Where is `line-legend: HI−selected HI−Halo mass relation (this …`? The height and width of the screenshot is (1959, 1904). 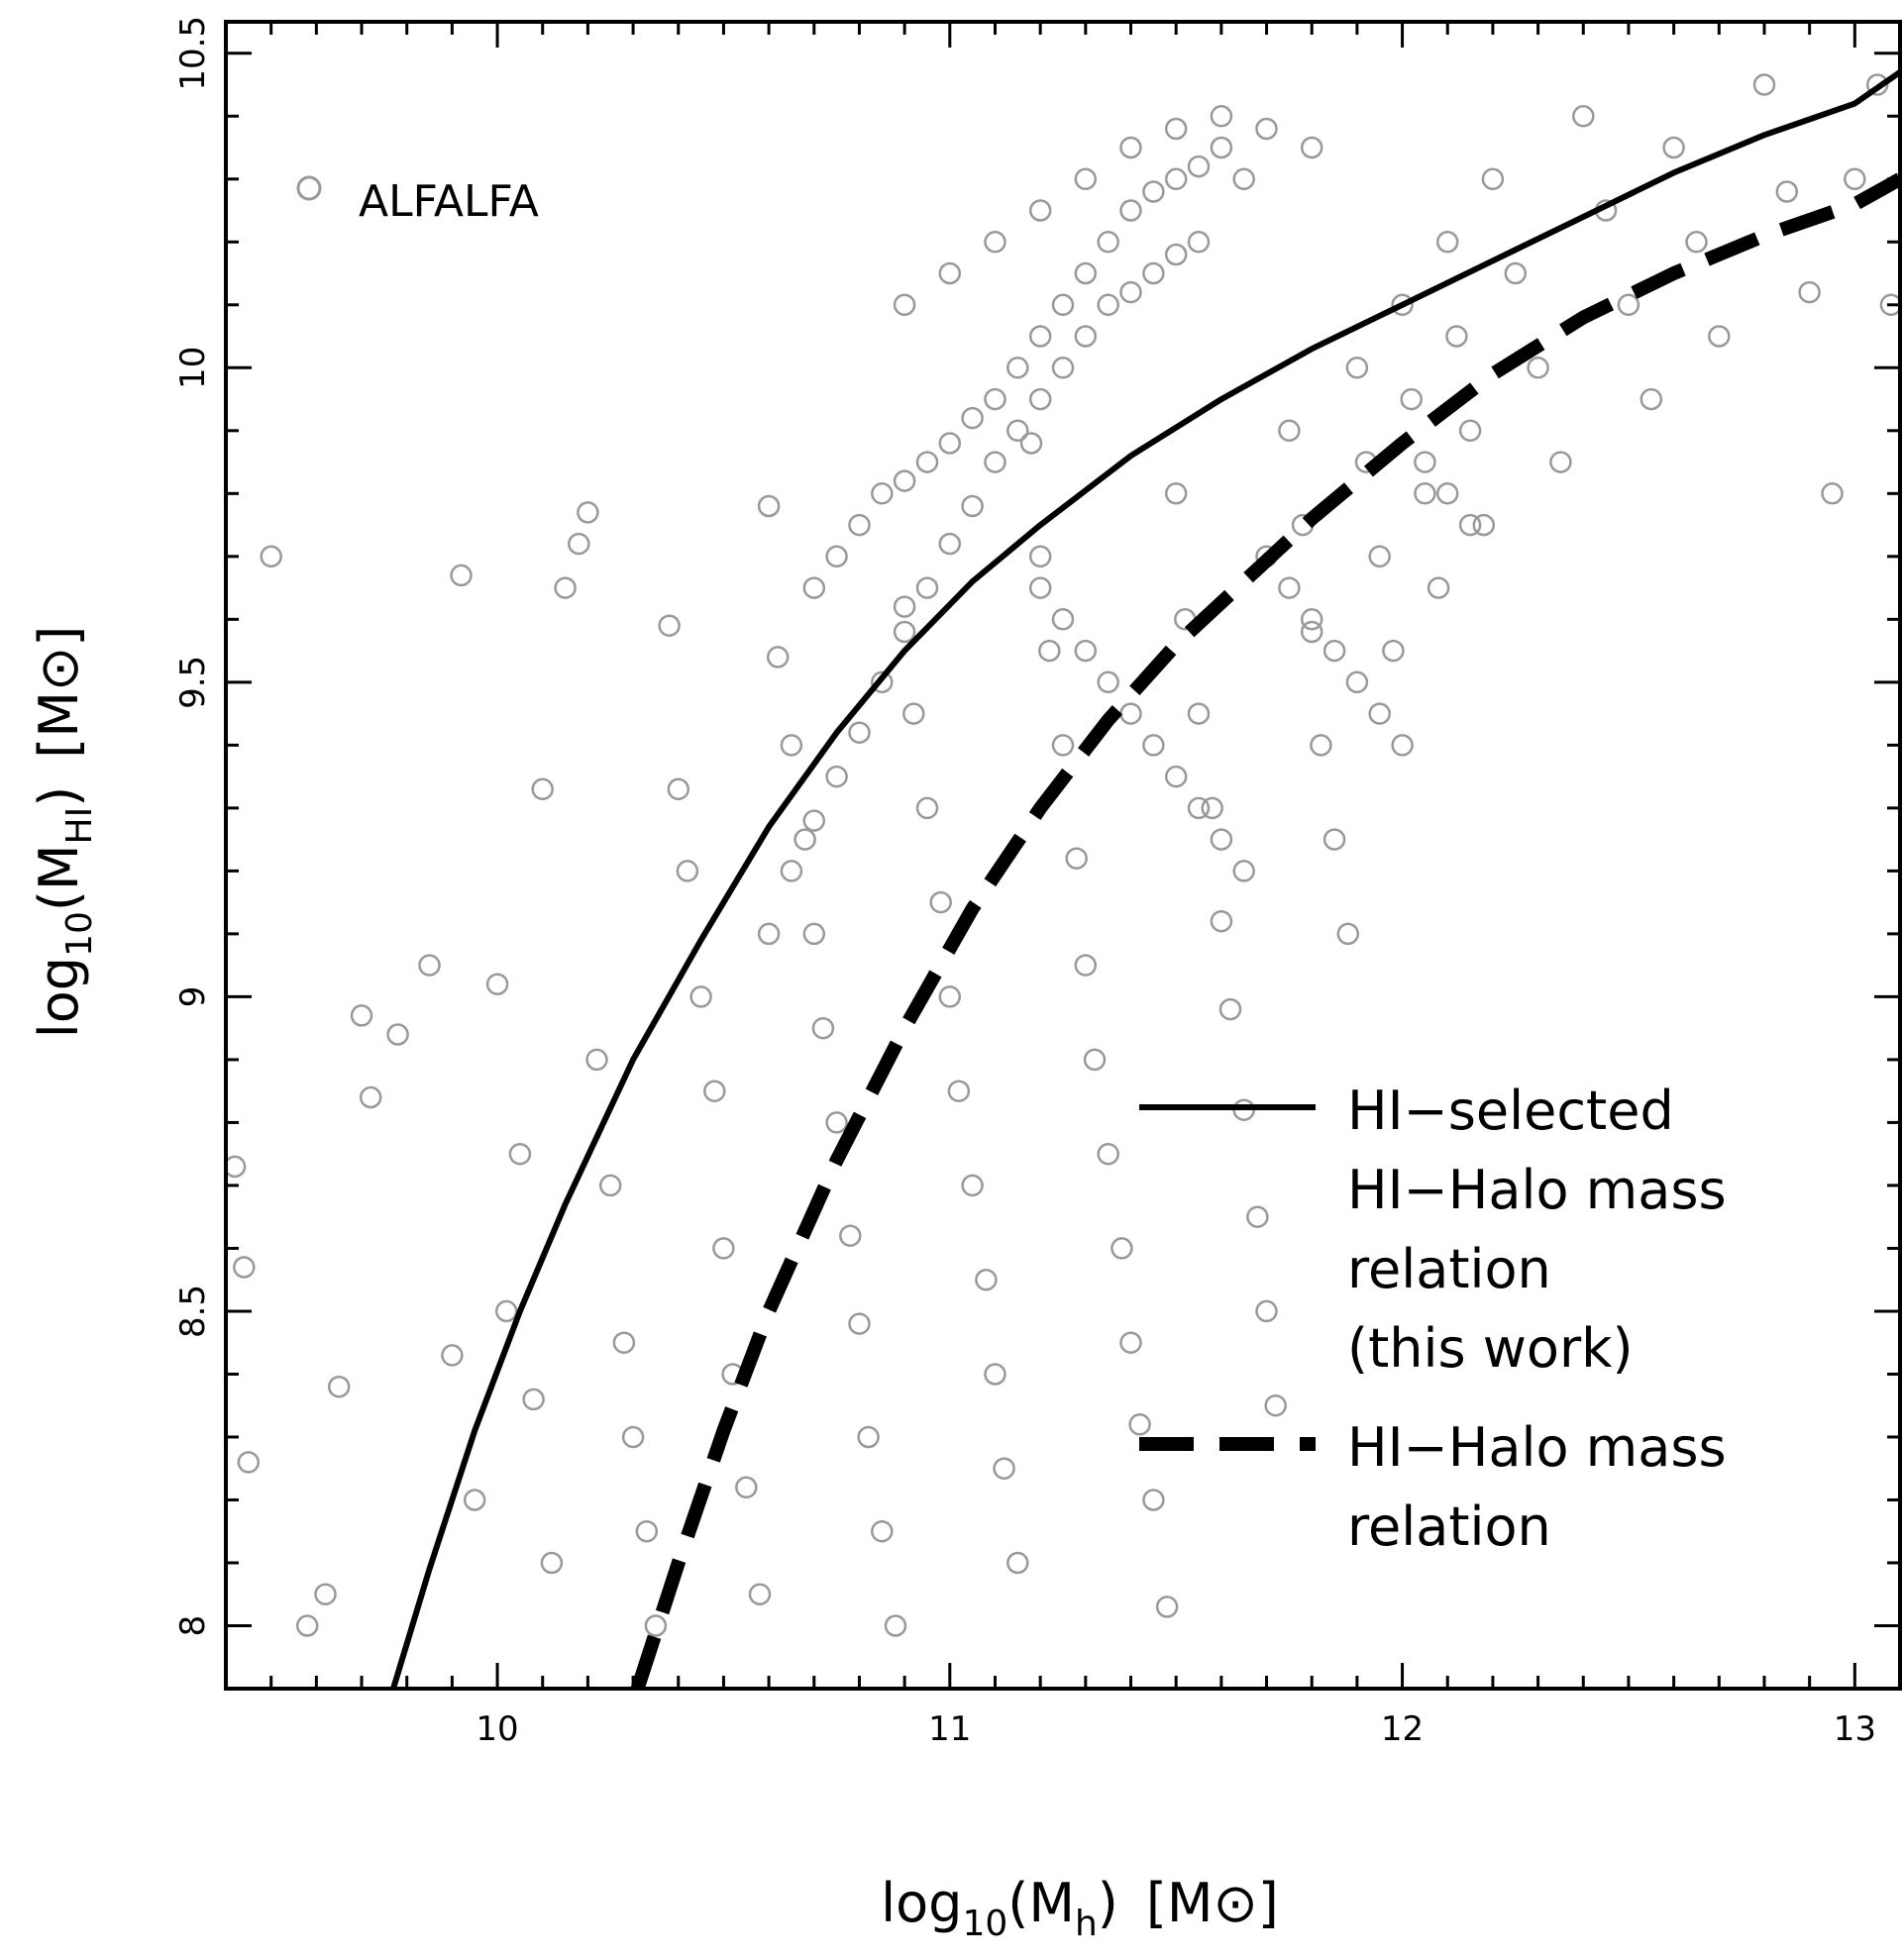 line-legend: HI−selected HI−Halo mass relation (this … is located at coordinates (1433, 1319).